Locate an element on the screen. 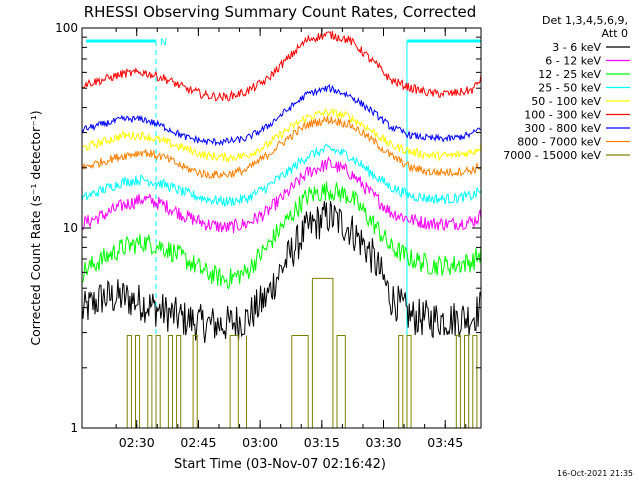  x-axis-label: Start Time (03-Nov-07 02:16:42) is located at coordinates (280, 464).